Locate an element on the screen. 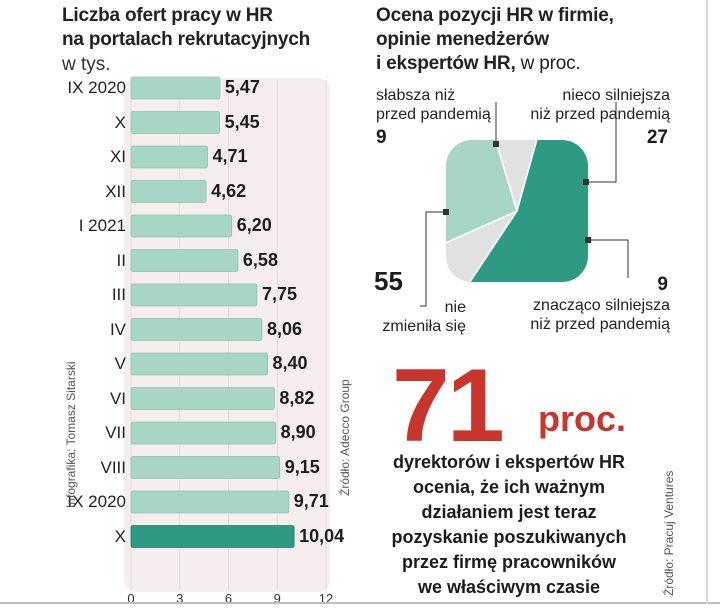 Image resolution: width=720 pixels, height=609 pixels. value-label: 10,04 is located at coordinates (322, 535).